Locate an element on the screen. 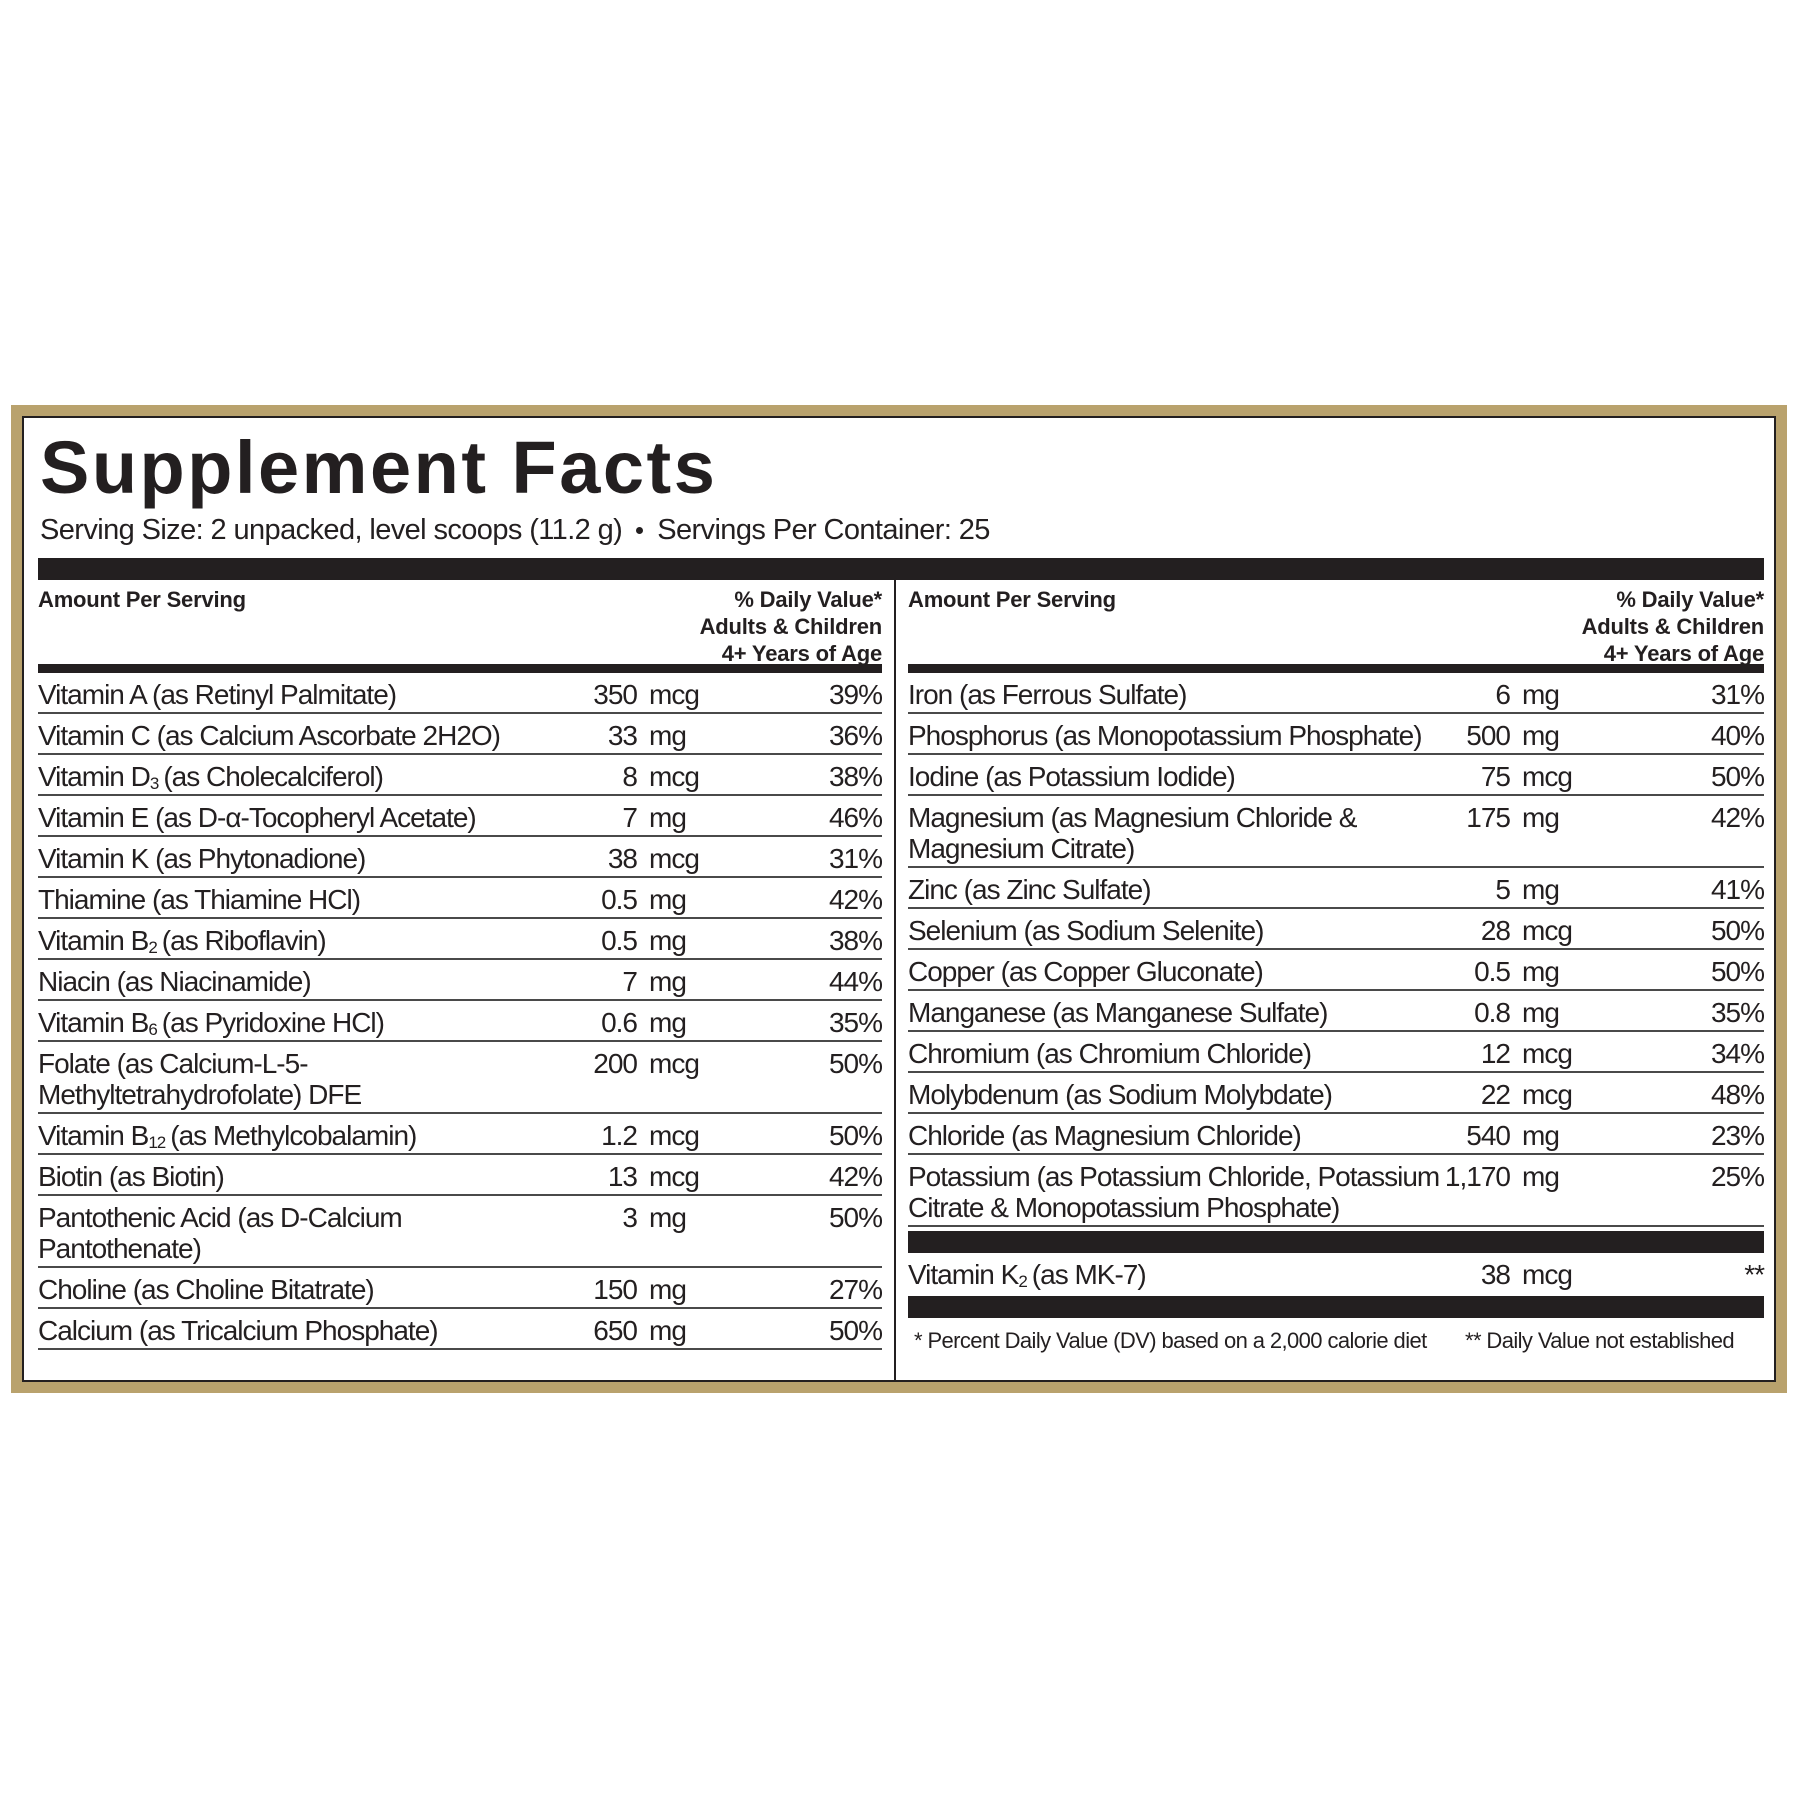 The width and height of the screenshot is (1800, 1800). nutrient-name: Iodine (as Potassium Iodide) is located at coordinates (1174, 776).